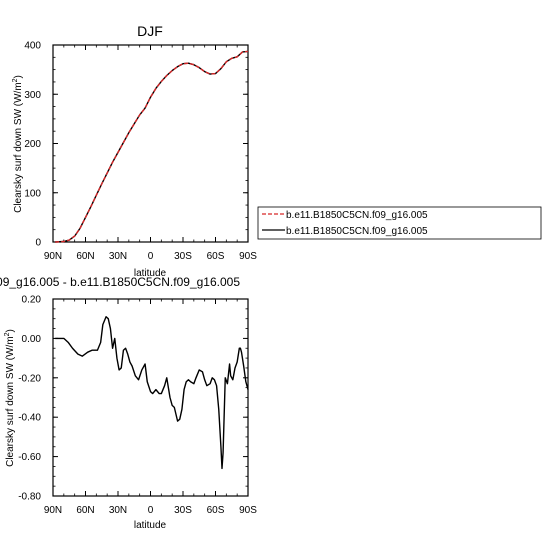 The width and height of the screenshot is (553, 552). What do you see at coordinates (29, 497) in the screenshot?
I see `bottom-y-tick-label: -0.80` at bounding box center [29, 497].